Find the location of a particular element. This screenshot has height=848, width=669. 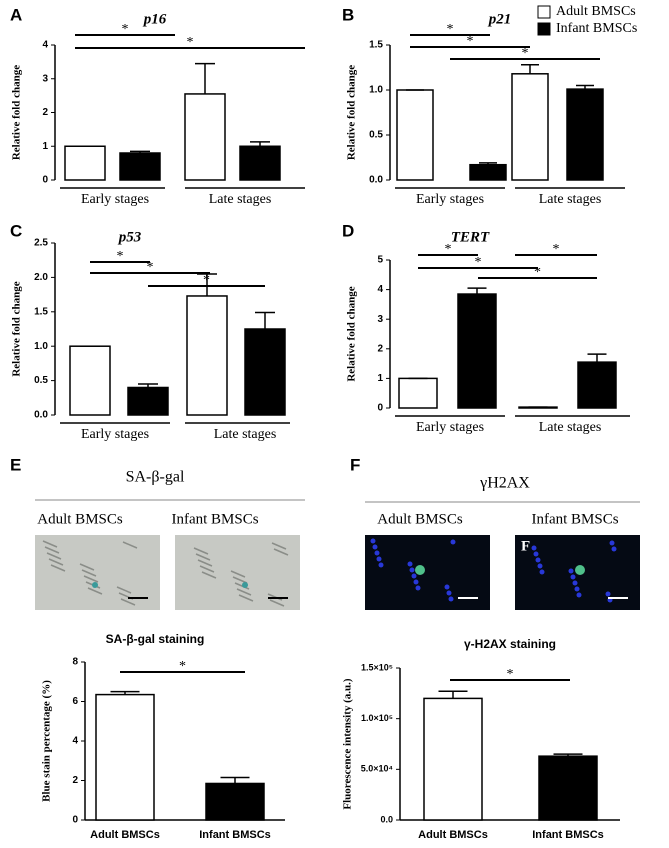

y-tick-label: 5 is located at coordinates (380, 260).